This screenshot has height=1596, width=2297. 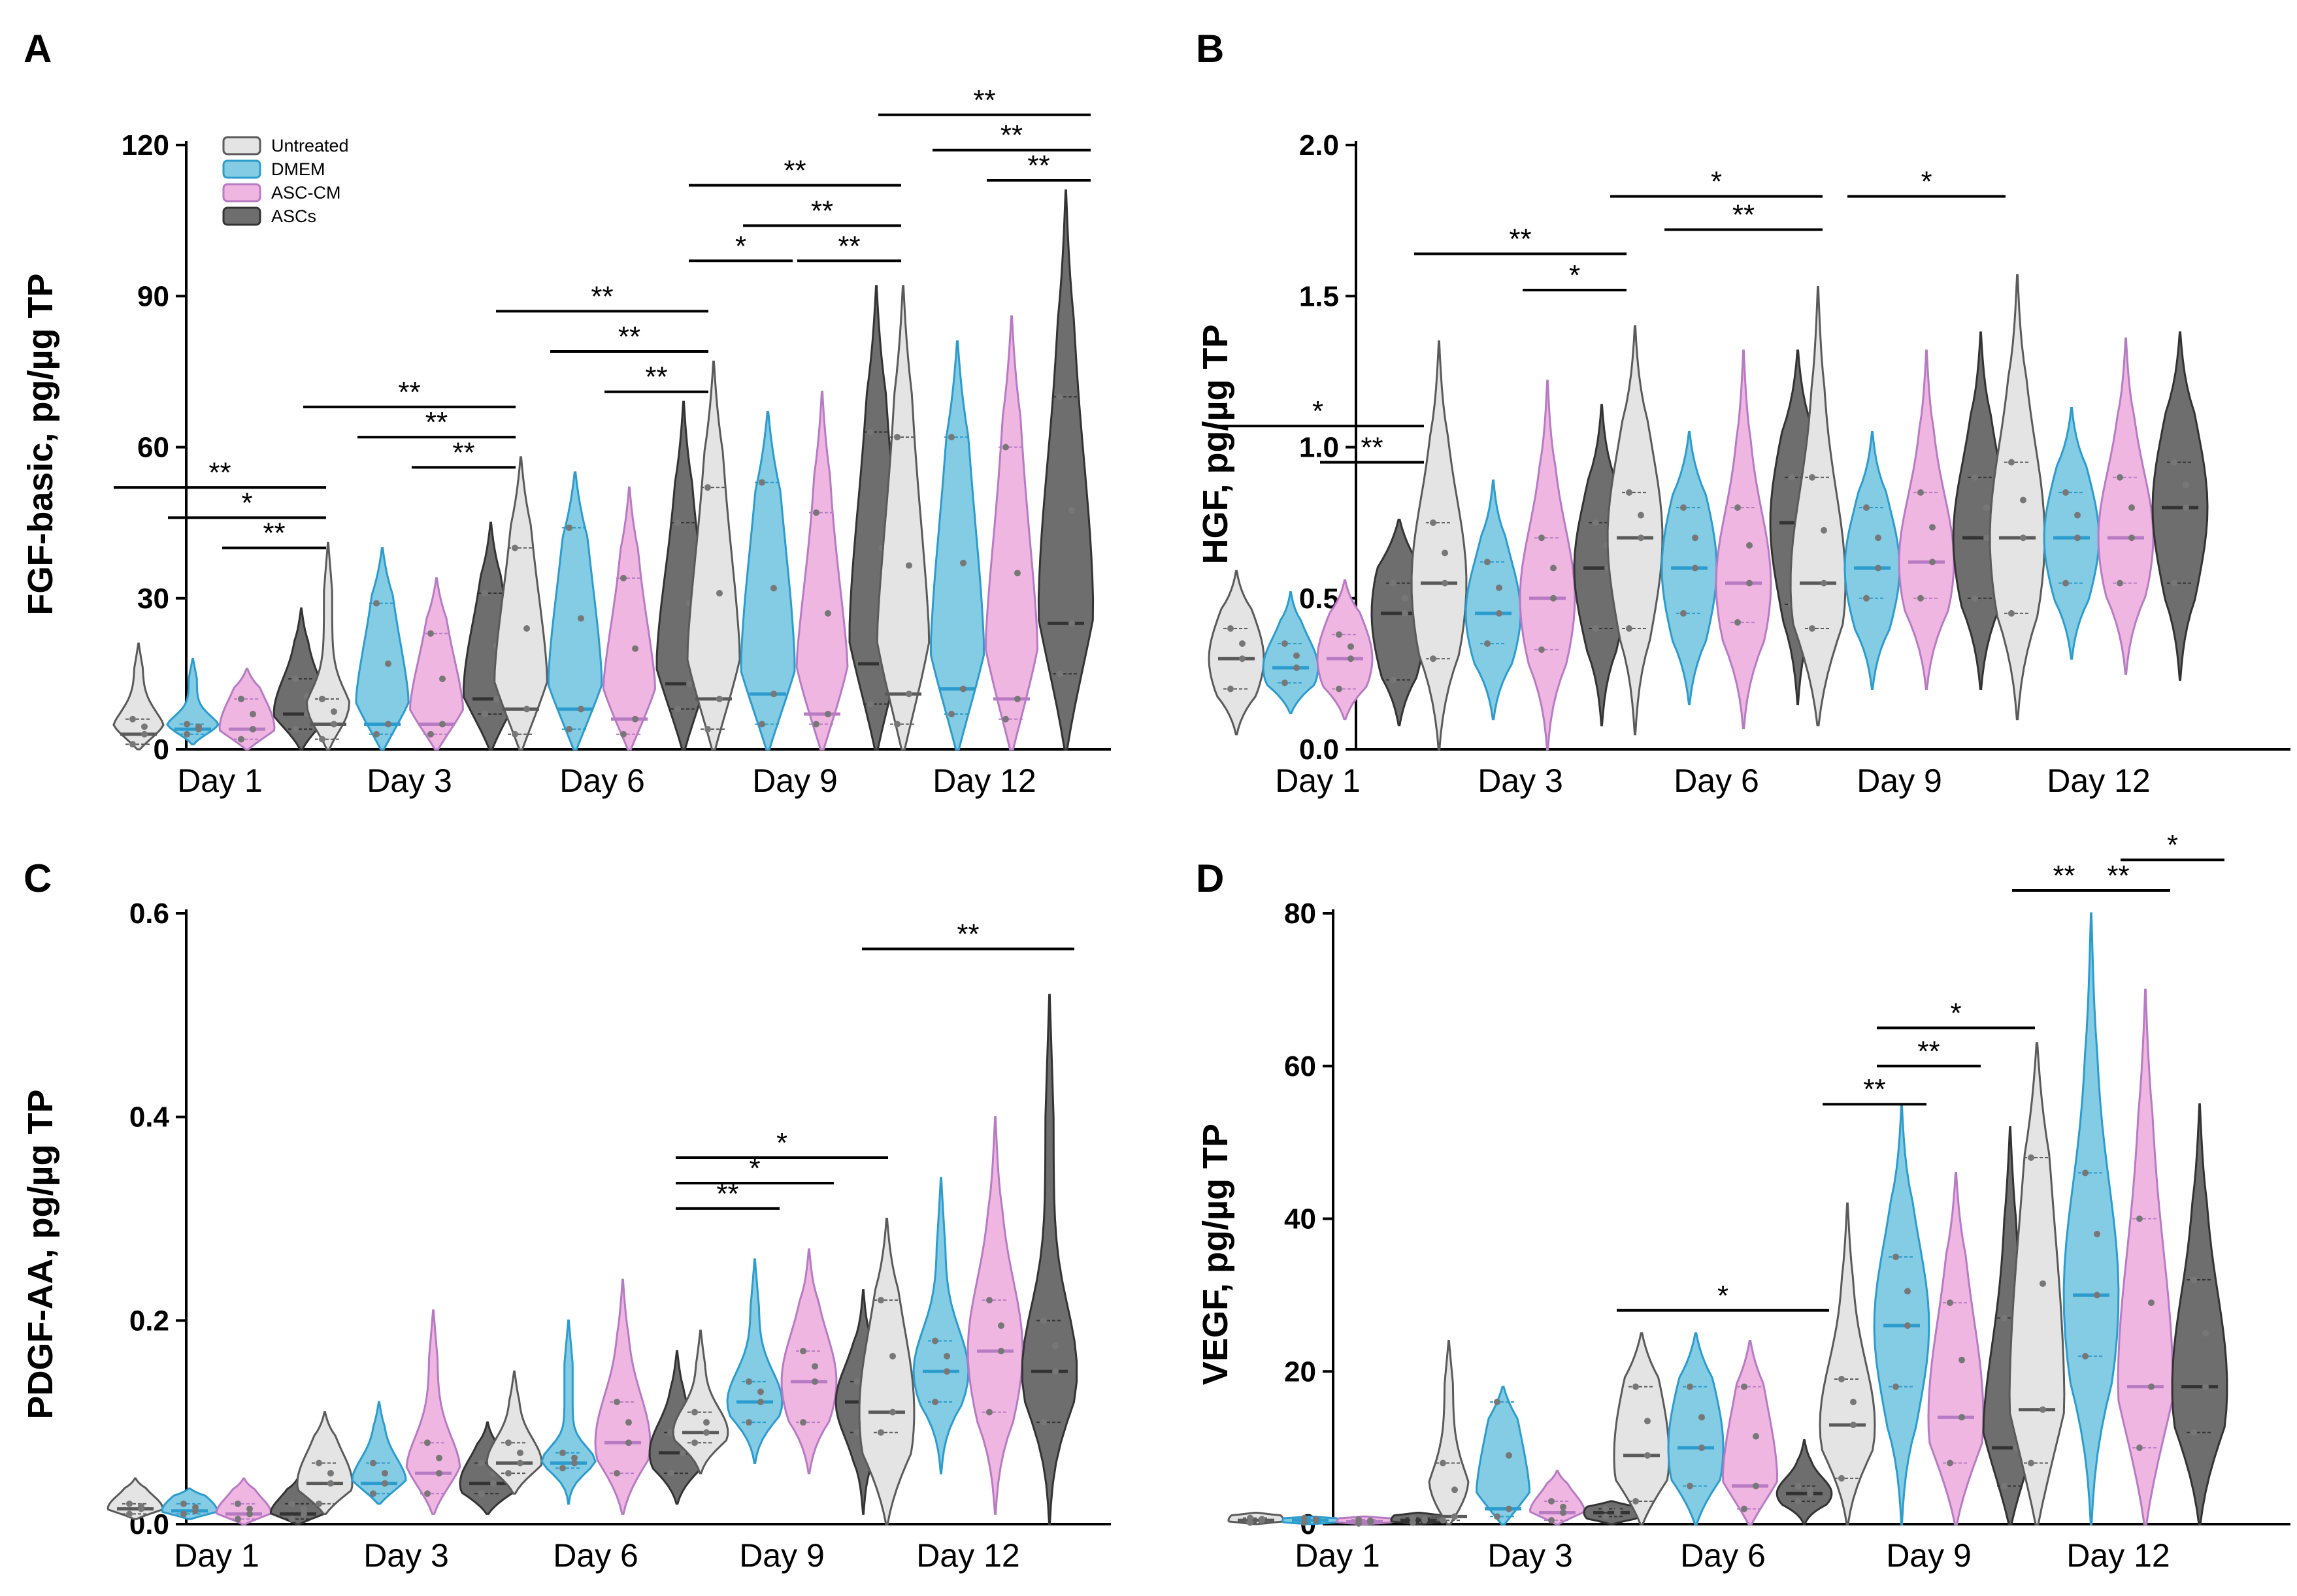 What do you see at coordinates (41, 1254) in the screenshot?
I see `y-axis-label: PDGF-AA, pg/µg TP` at bounding box center [41, 1254].